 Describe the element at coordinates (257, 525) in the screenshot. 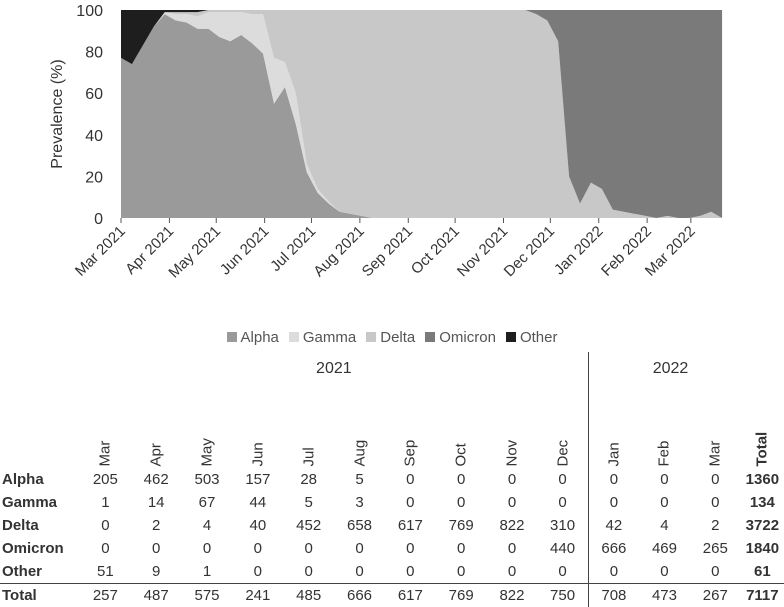

I see `table-cell: 40` at that location.